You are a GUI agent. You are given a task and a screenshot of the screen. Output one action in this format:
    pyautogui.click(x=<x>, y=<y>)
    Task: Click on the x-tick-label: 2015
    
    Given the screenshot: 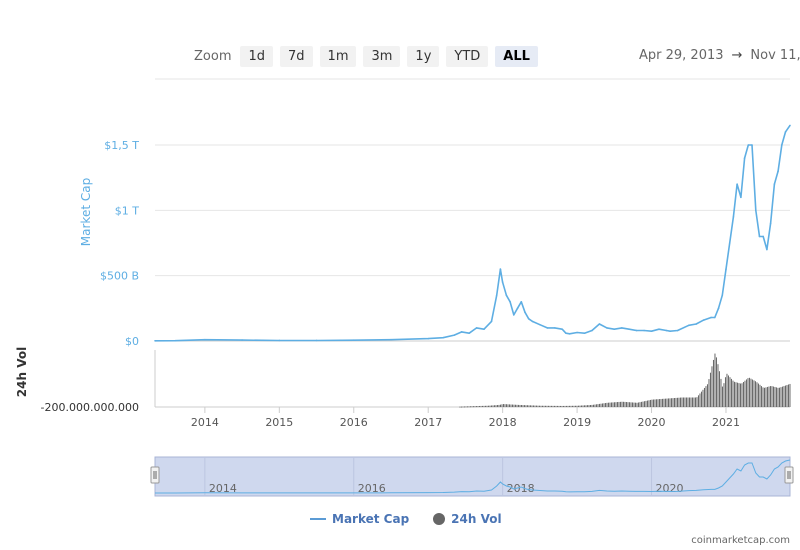 What is the action you would take?
    pyautogui.click(x=279, y=422)
    